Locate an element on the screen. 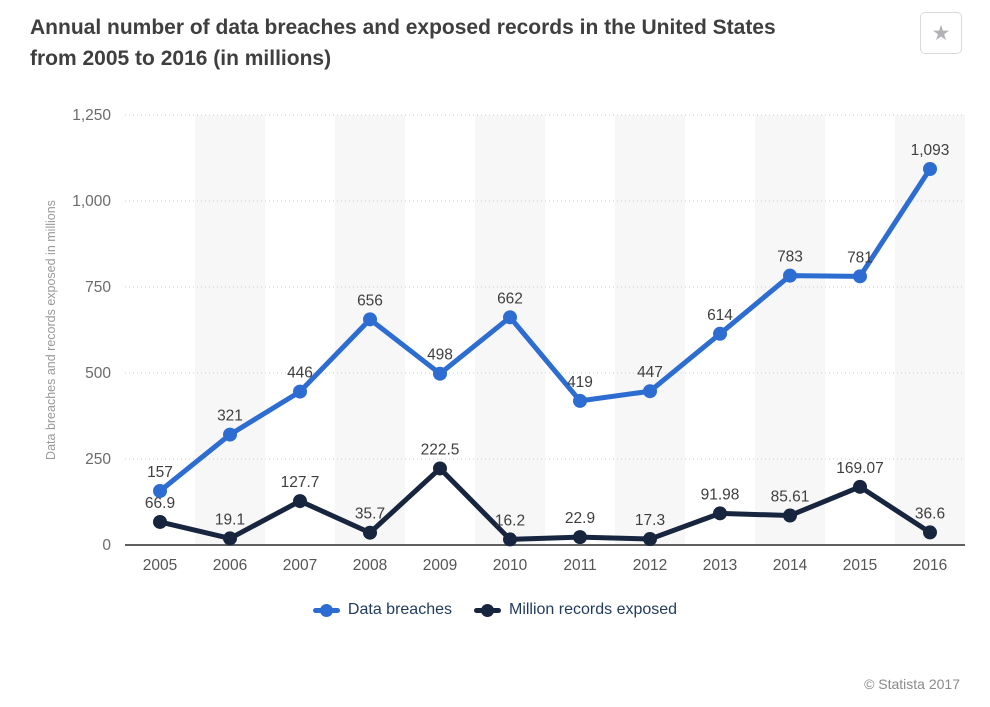 This screenshot has height=707, width=990. x-tick-label: 2010 is located at coordinates (510, 565).